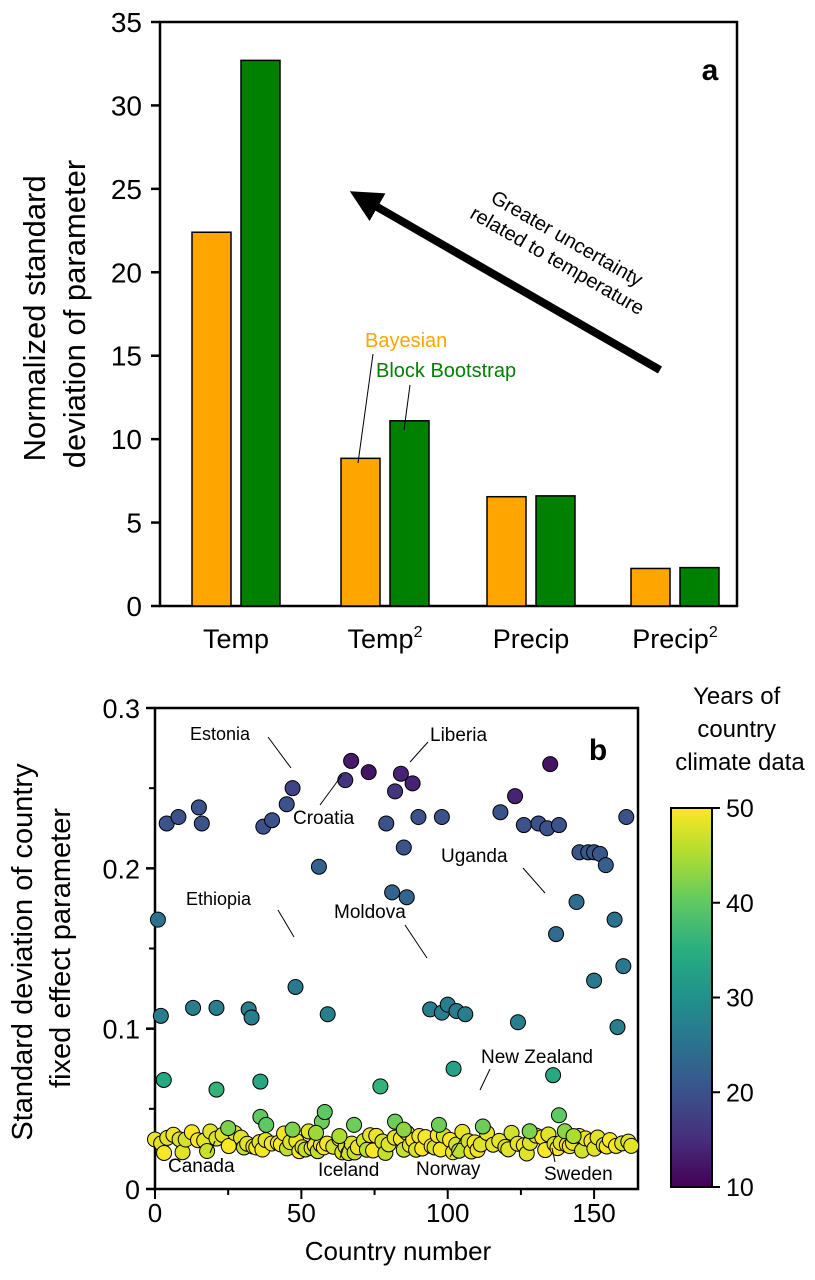  What do you see at coordinates (675, 639) in the screenshot?
I see `a-xtick-label: Precip2` at bounding box center [675, 639].